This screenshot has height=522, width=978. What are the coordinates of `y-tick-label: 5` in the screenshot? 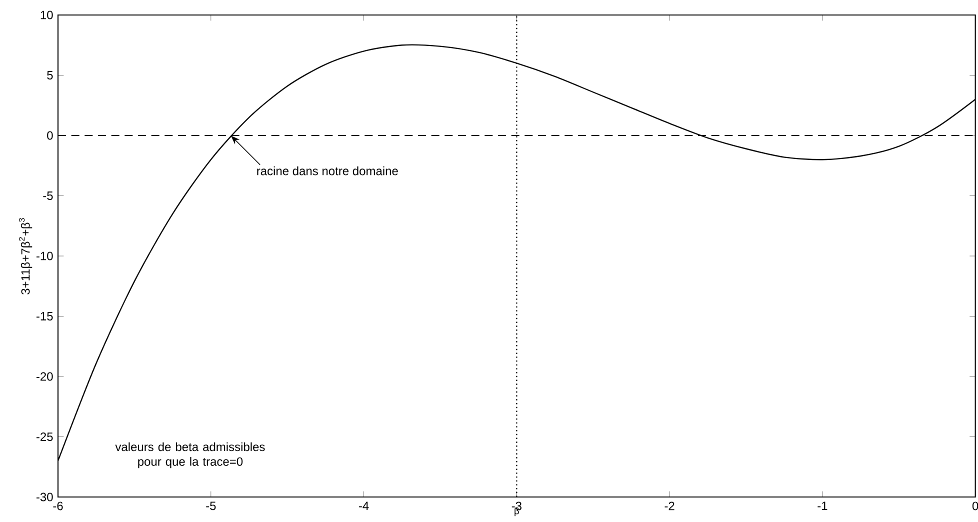 It's located at (50, 75).